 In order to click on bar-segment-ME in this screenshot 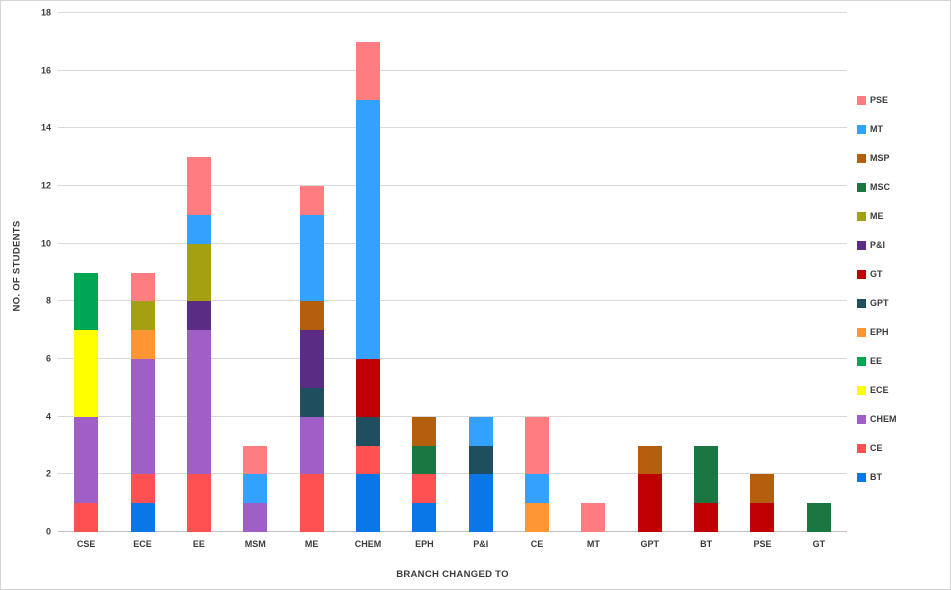, I will do `click(142, 316)`.